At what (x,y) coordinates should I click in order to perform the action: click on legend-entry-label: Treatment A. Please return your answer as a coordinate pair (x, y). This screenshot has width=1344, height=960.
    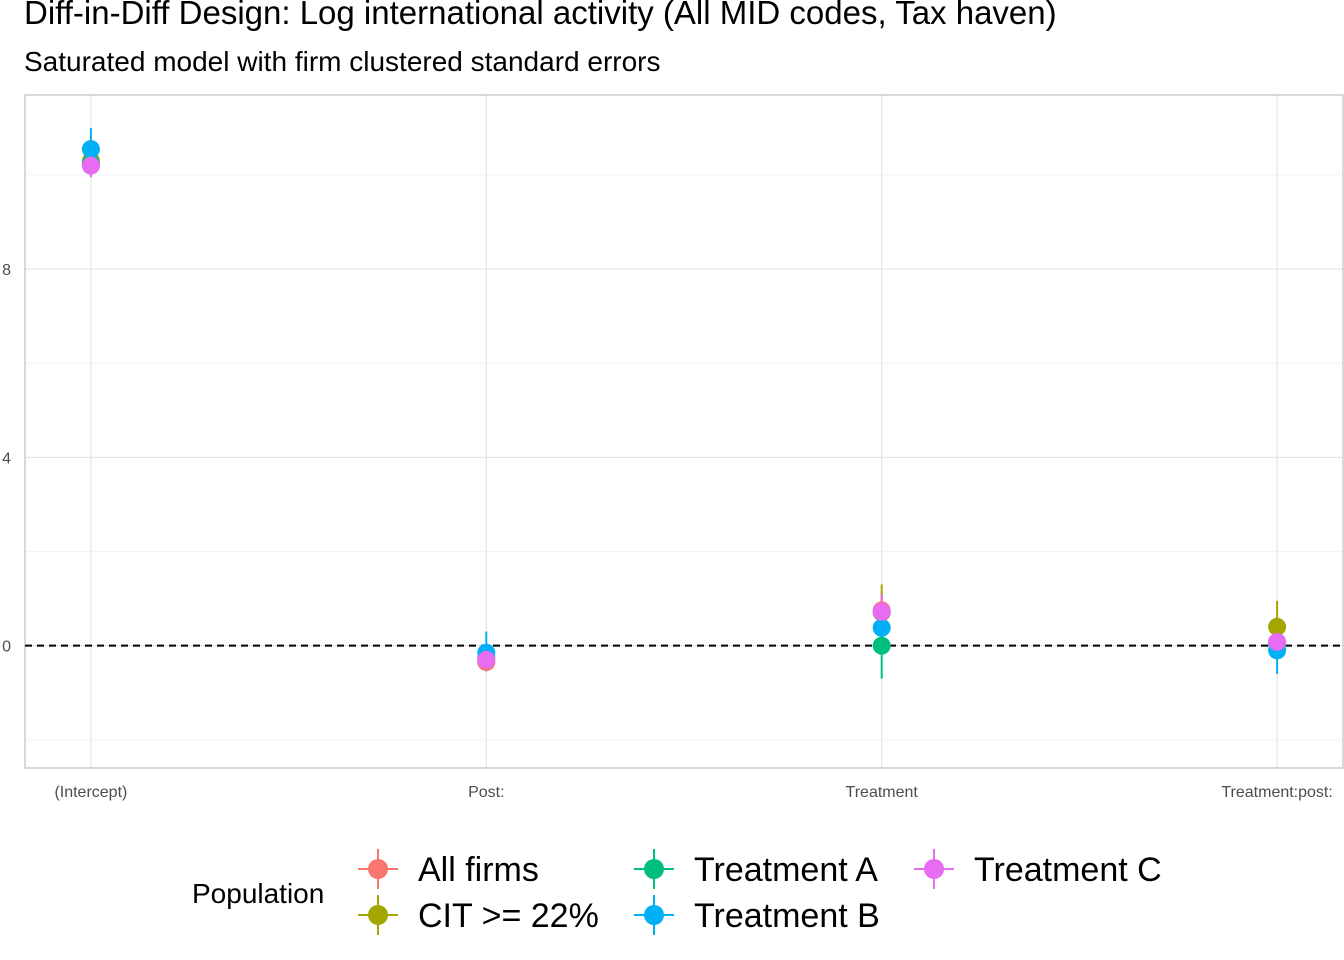
    Looking at the image, I should click on (786, 870).